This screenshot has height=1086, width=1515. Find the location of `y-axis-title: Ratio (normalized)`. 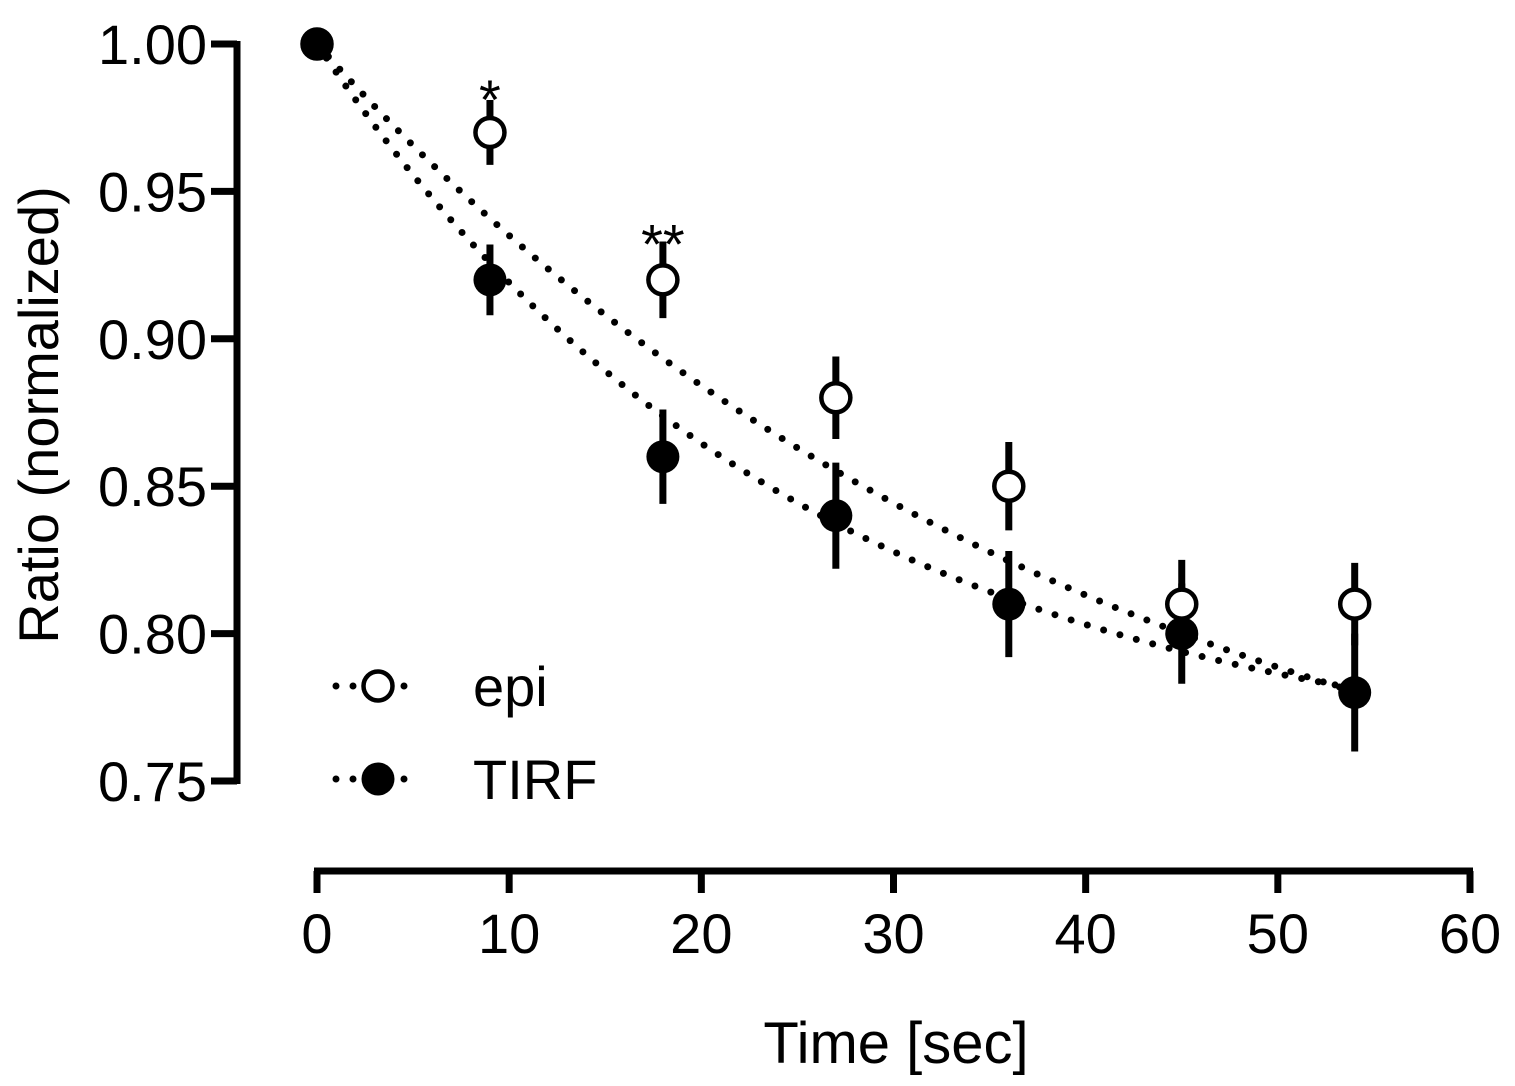

y-axis-title: Ratio (normalized) is located at coordinates (38, 415).